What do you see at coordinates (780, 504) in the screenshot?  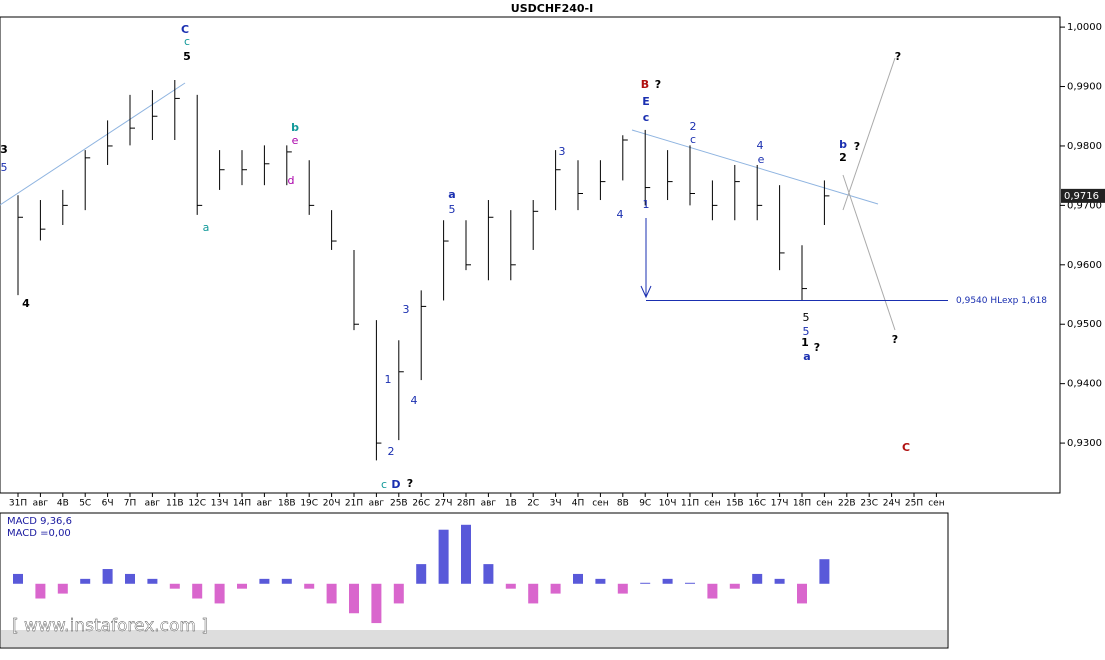 I see `x-tick-label: 17Ч` at bounding box center [780, 504].